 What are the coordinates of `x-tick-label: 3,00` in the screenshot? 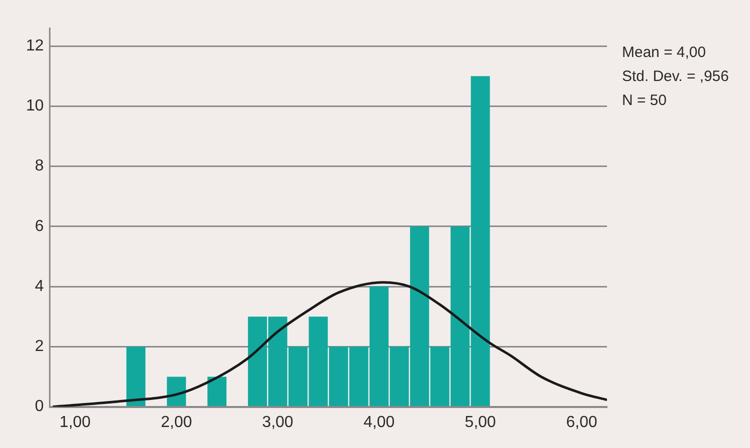 It's located at (278, 422).